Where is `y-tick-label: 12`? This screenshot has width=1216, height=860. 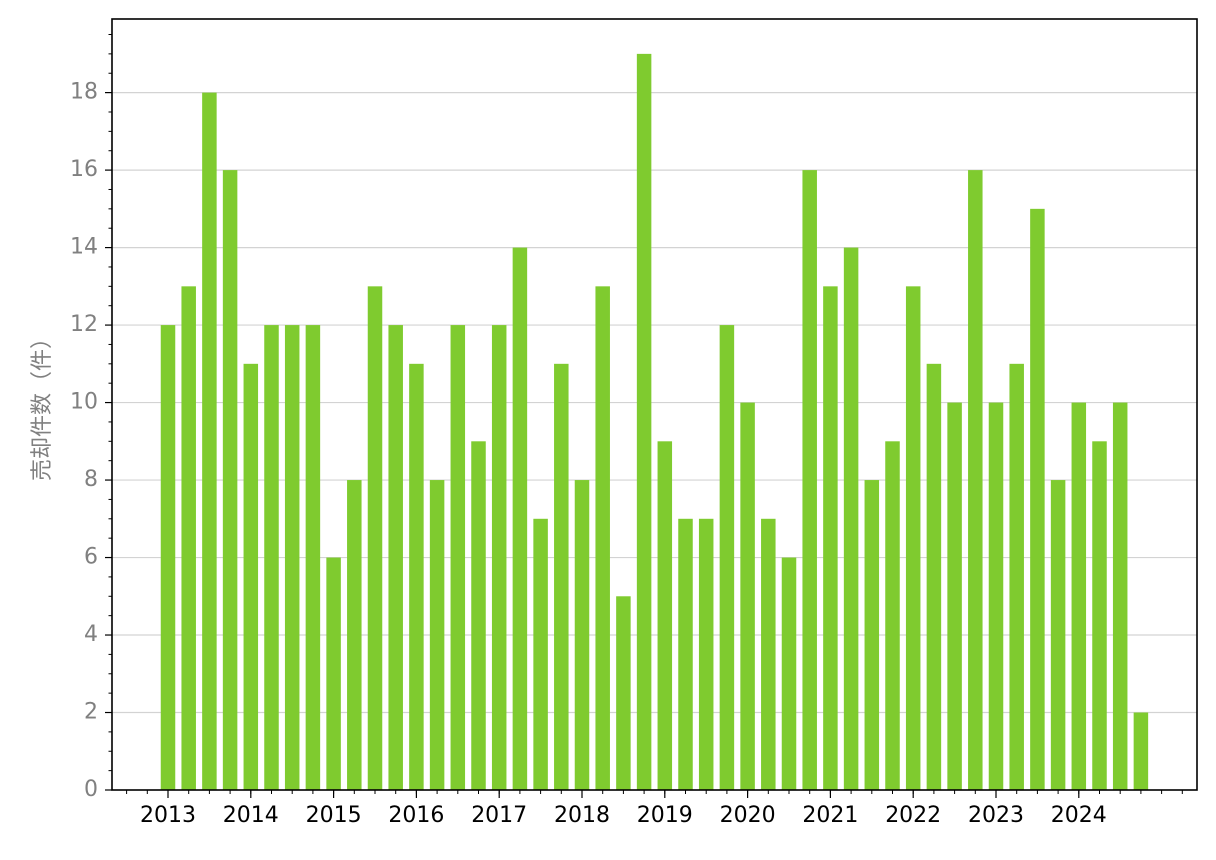
y-tick-label: 12 is located at coordinates (84, 324).